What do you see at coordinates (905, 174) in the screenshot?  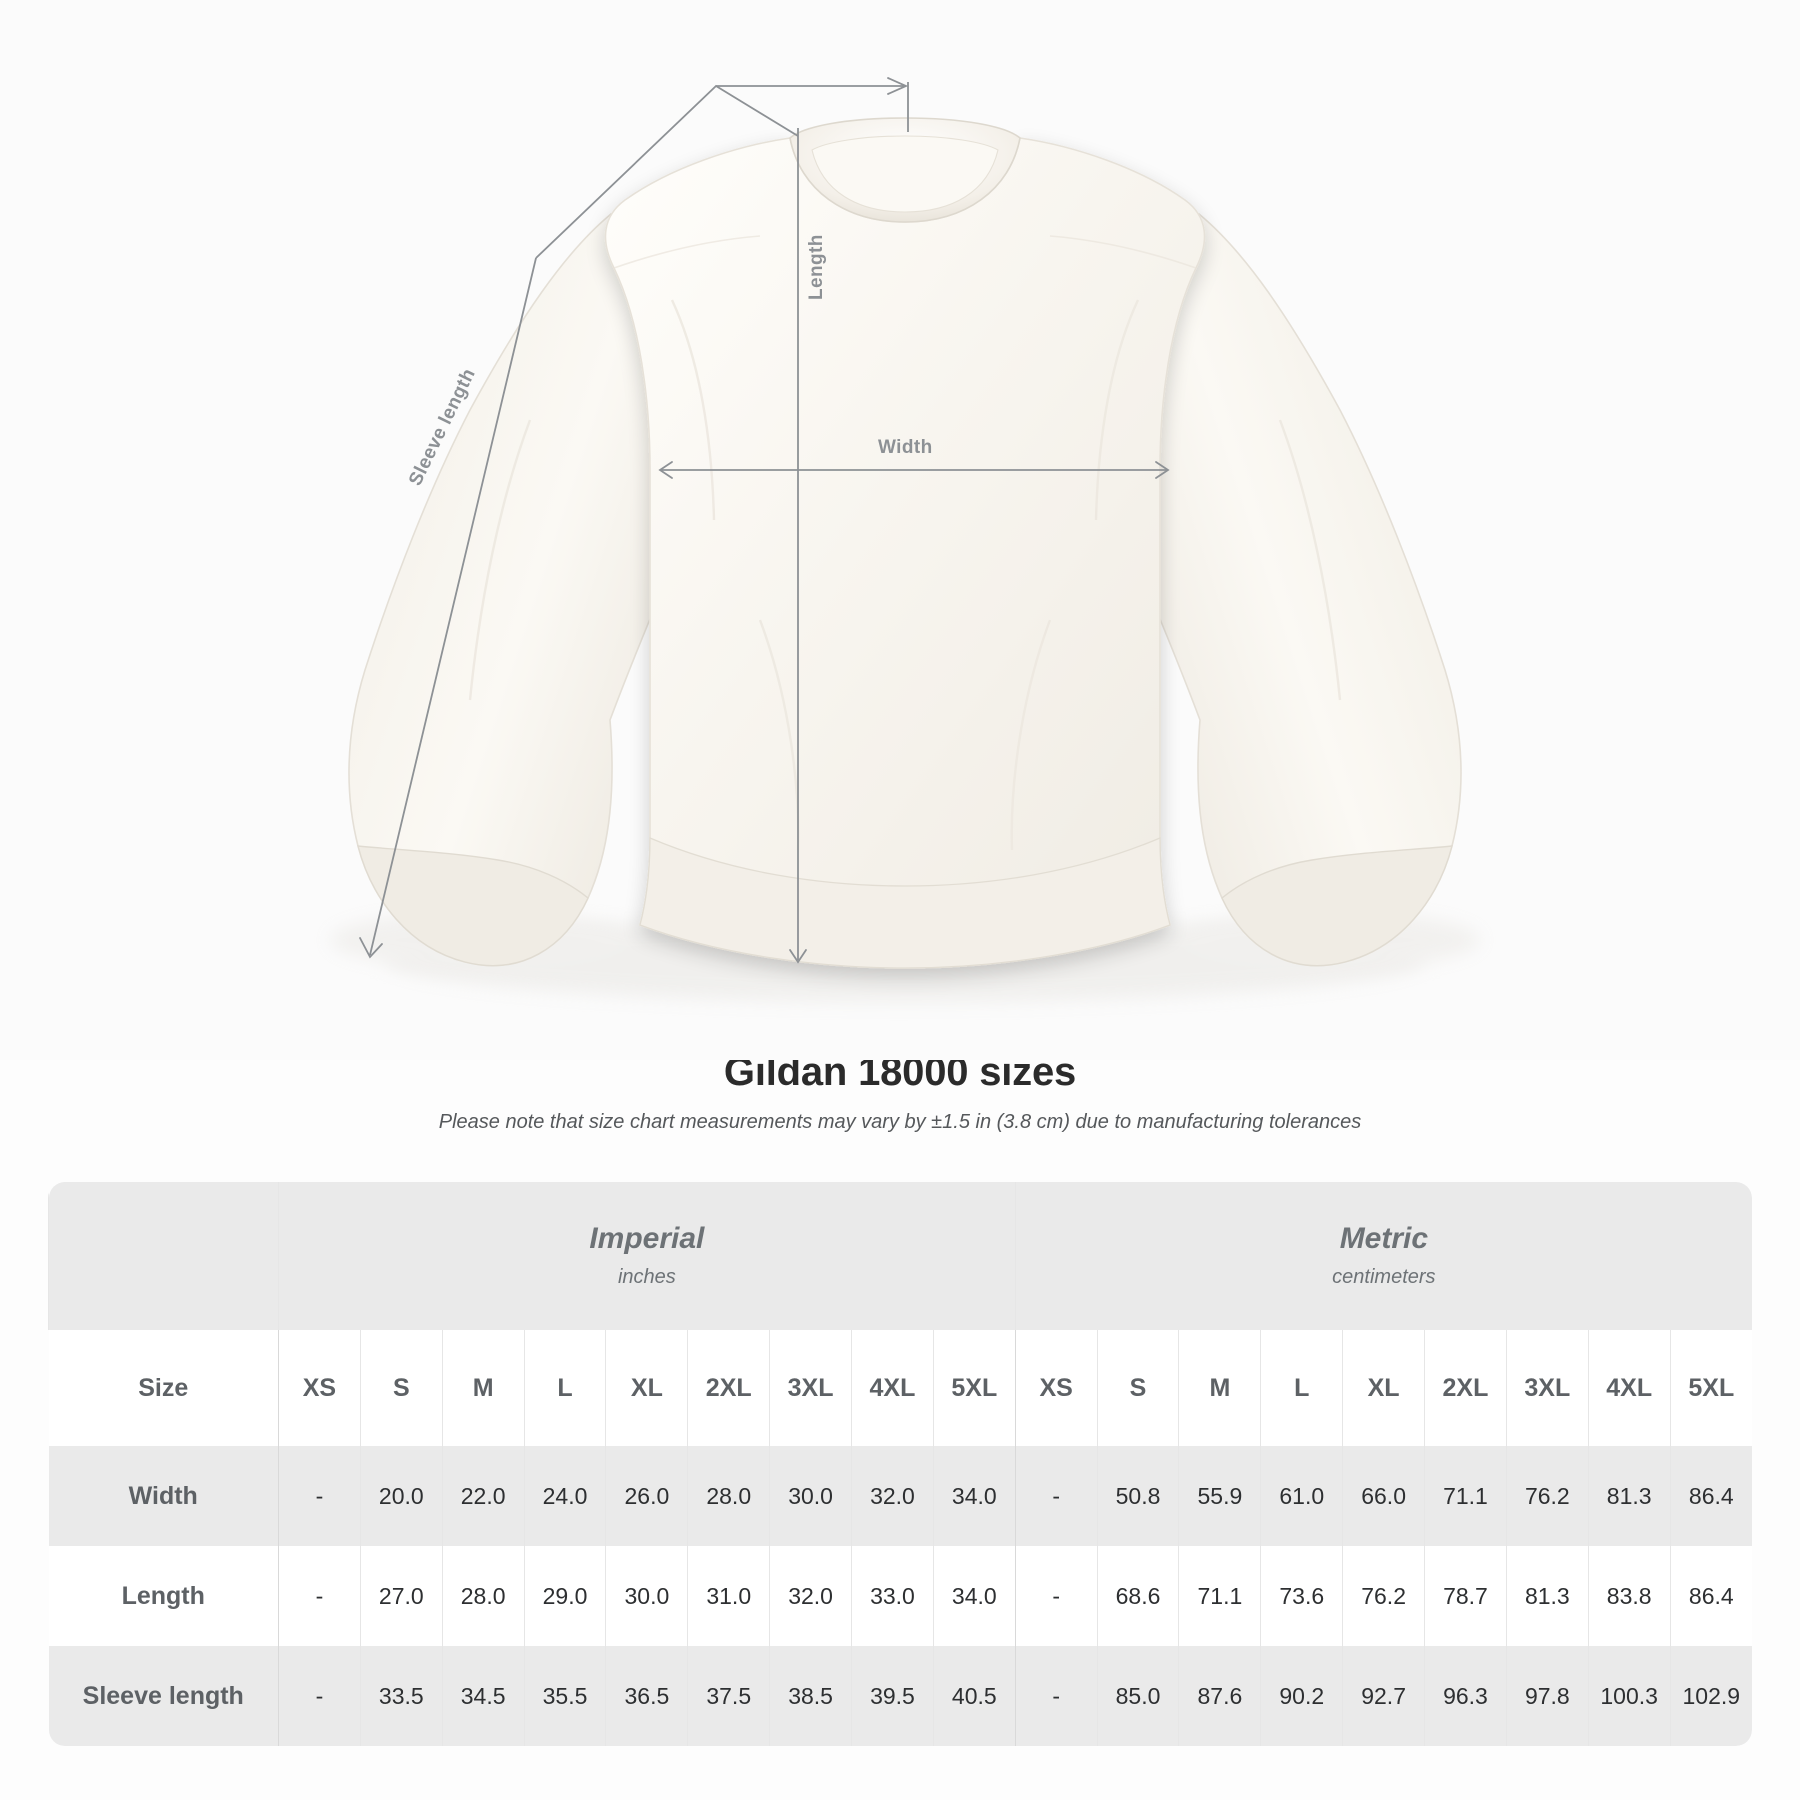 I see `collar-inner` at bounding box center [905, 174].